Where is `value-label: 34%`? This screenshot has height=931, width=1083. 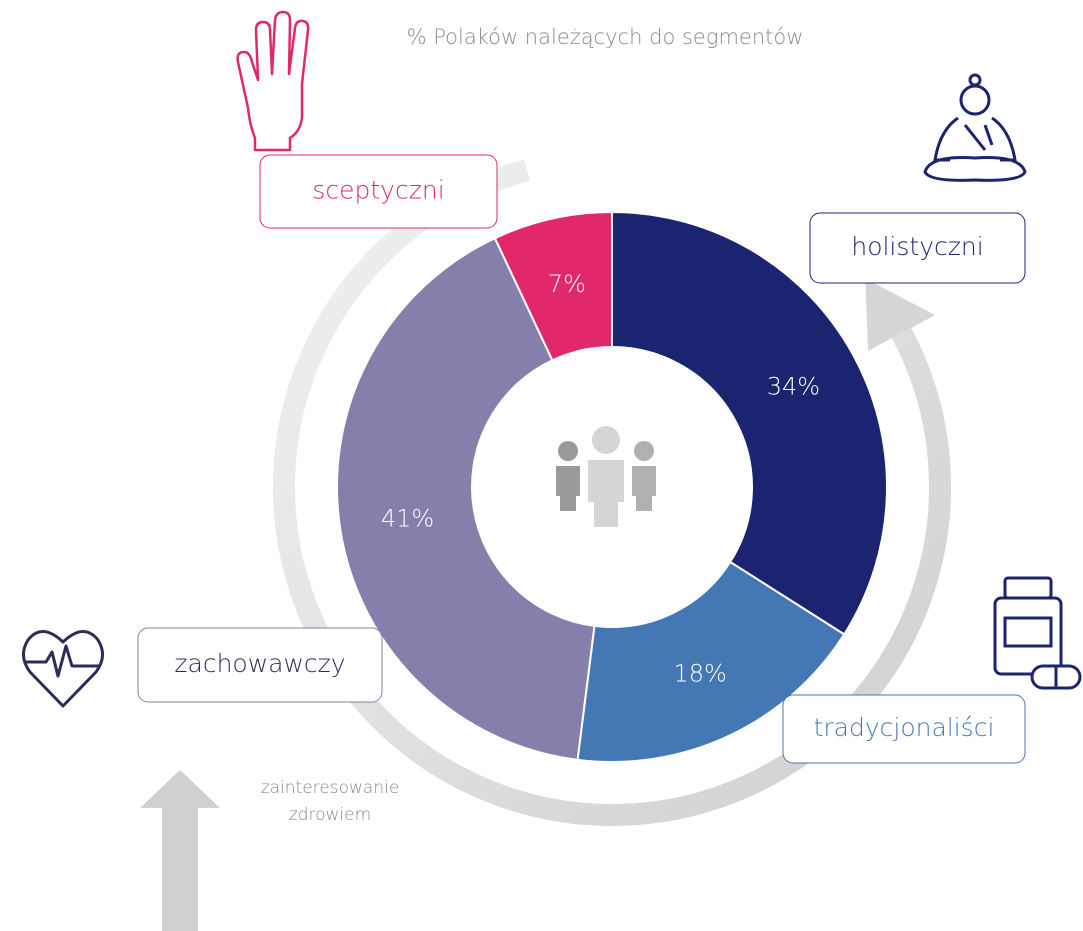 value-label: 34% is located at coordinates (793, 386).